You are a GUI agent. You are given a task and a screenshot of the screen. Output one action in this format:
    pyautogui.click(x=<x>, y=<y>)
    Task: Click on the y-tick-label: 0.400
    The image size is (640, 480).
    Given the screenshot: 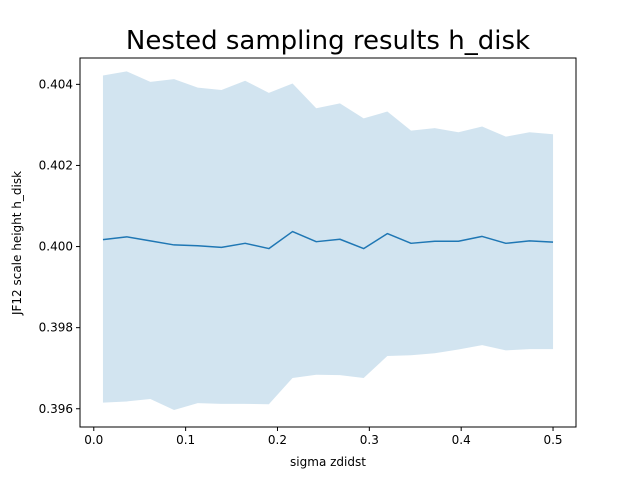 What is the action you would take?
    pyautogui.click(x=56, y=247)
    